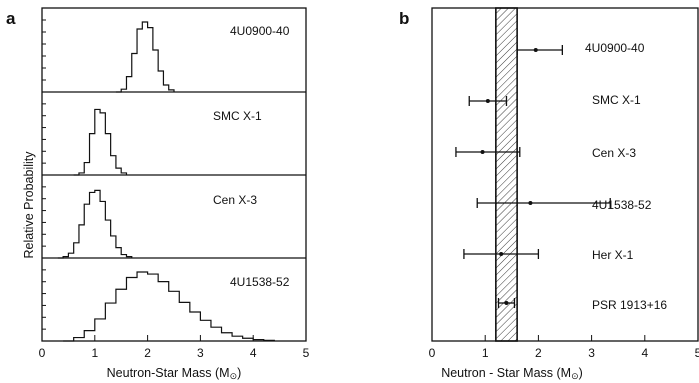 This screenshot has width=699, height=383. I want to click on panel-a-x-tick-label: 2, so click(147, 353).